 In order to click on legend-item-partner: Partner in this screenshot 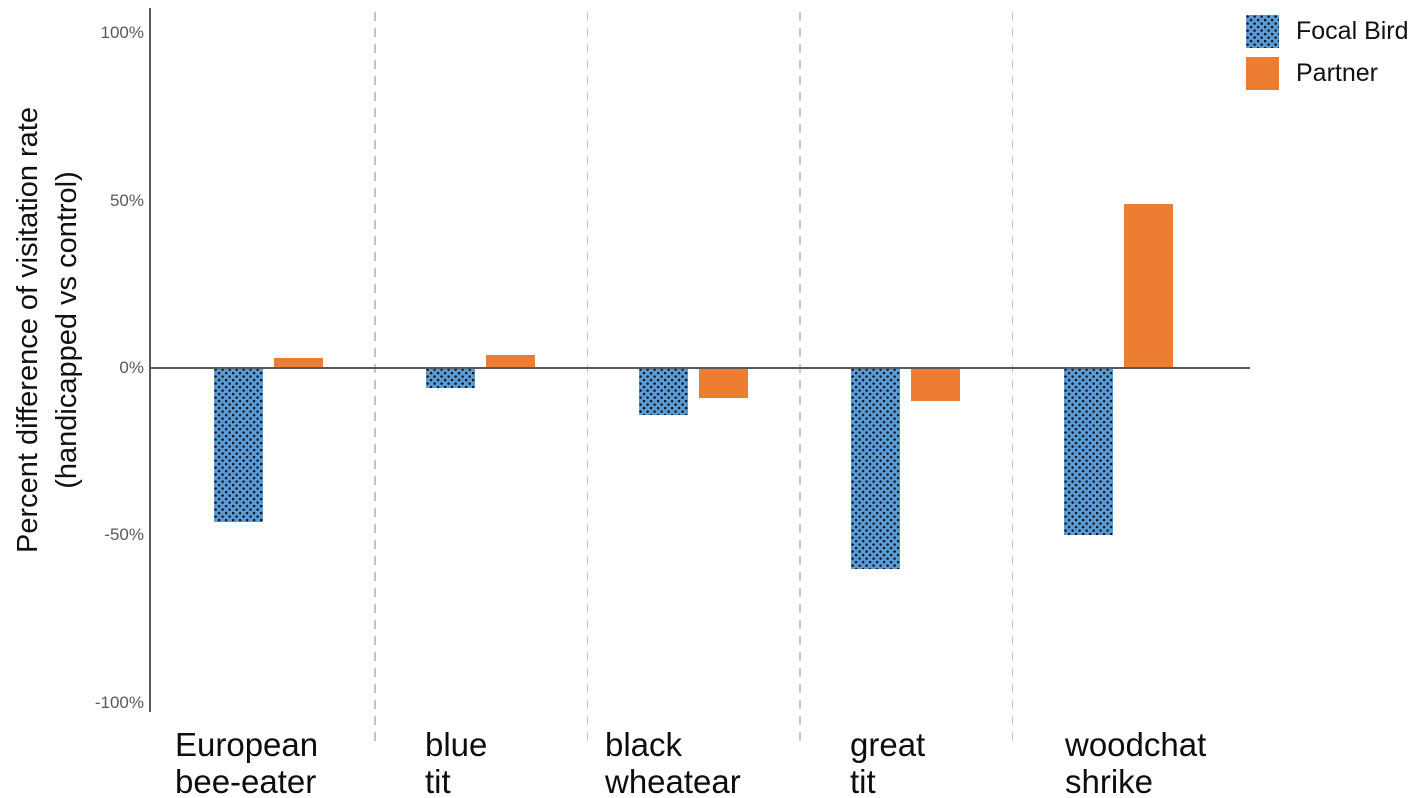, I will do `click(1327, 73)`.